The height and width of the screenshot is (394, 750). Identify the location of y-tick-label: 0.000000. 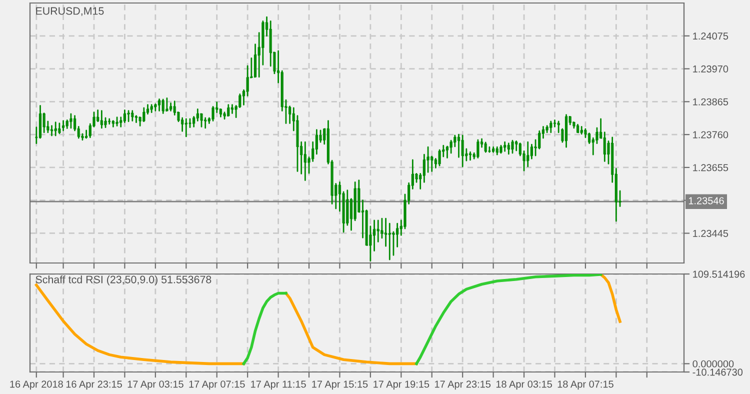
(713, 364).